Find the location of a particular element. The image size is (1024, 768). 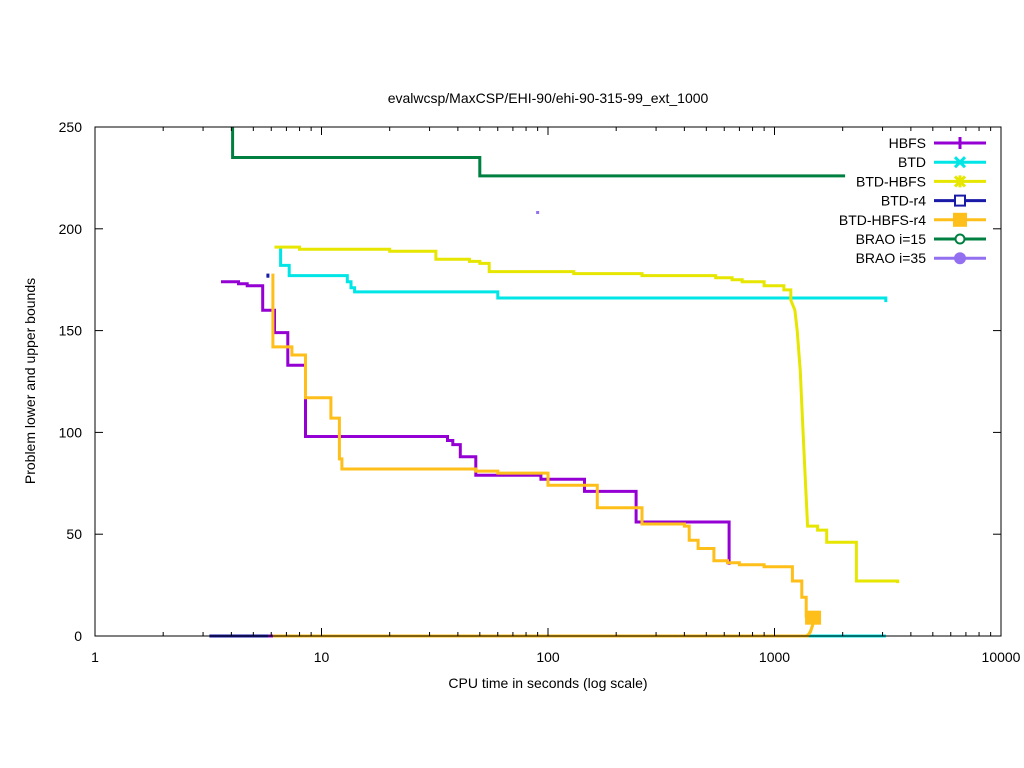

square-marker-icon is located at coordinates (960, 200).